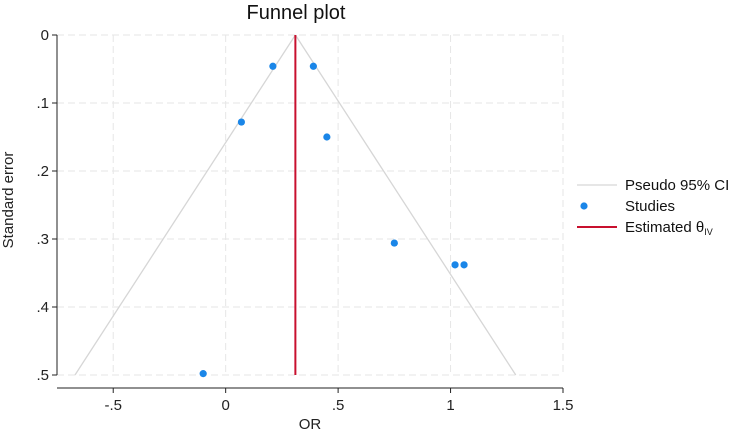 Image resolution: width=742 pixels, height=434 pixels. I want to click on x-tick-label: -.5, so click(113, 405).